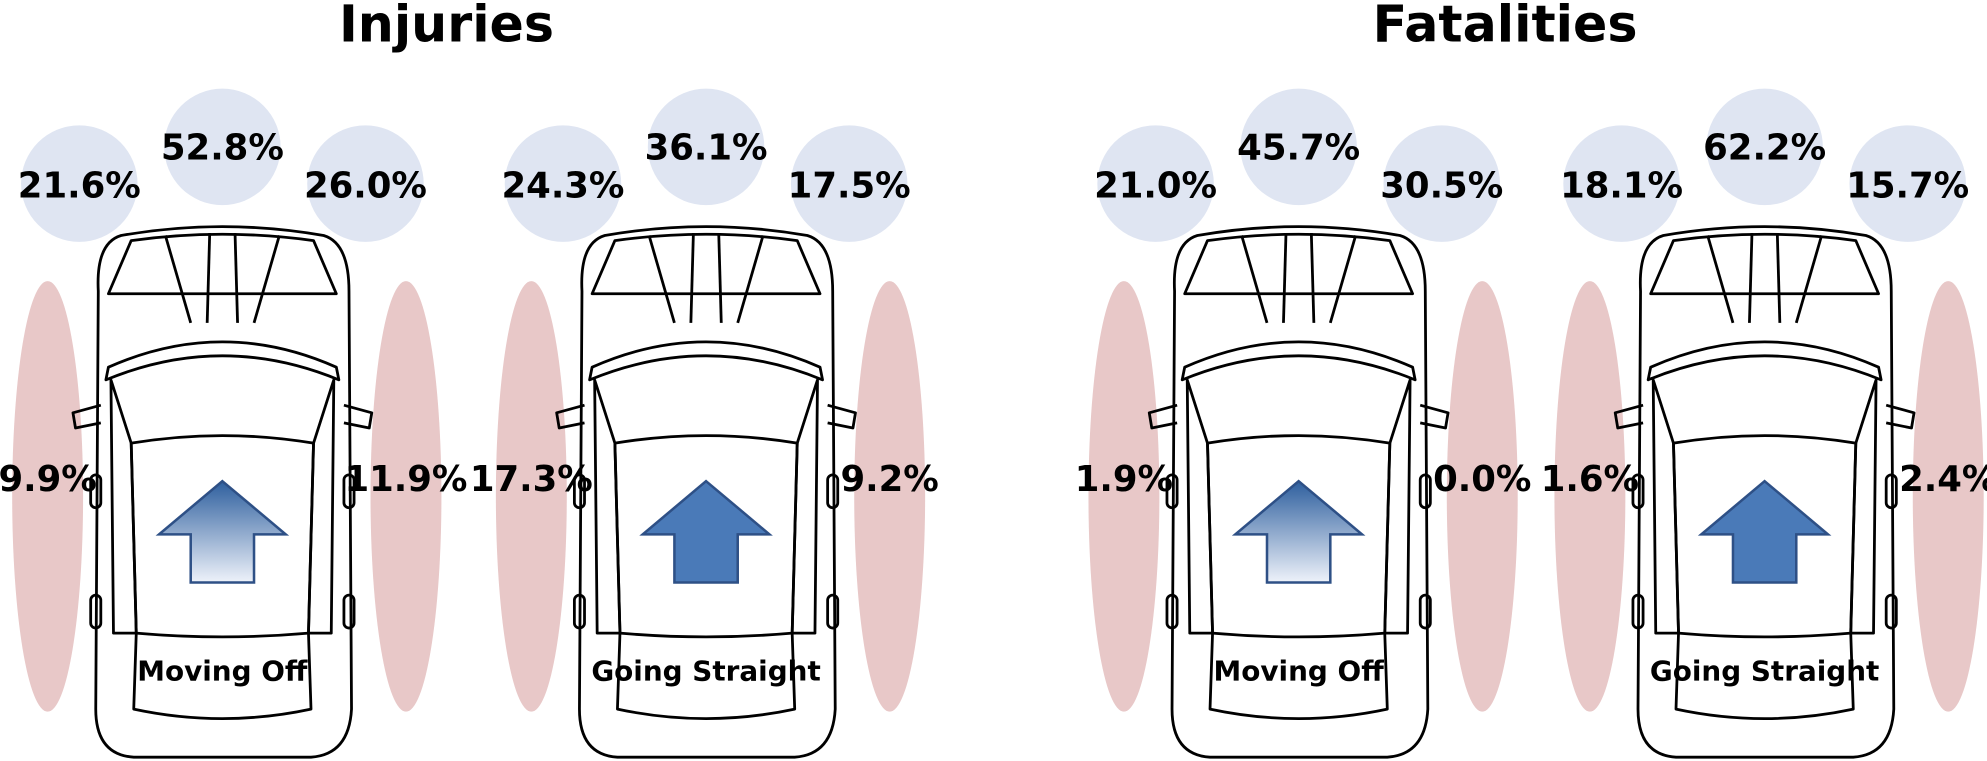 This screenshot has width=1987, height=761. Describe the element at coordinates (1590, 479) in the screenshot. I see `percent-label: 1.6%` at that location.